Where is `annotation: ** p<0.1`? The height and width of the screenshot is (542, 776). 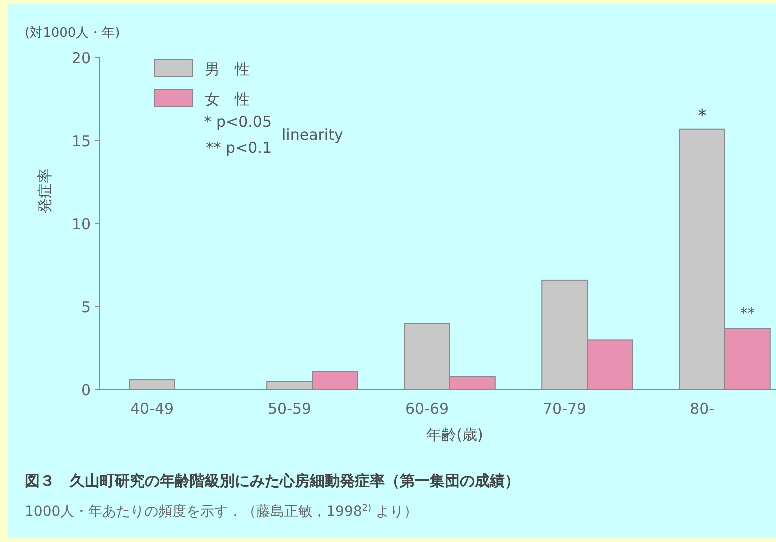 annotation: ** p<0.1 is located at coordinates (239, 148).